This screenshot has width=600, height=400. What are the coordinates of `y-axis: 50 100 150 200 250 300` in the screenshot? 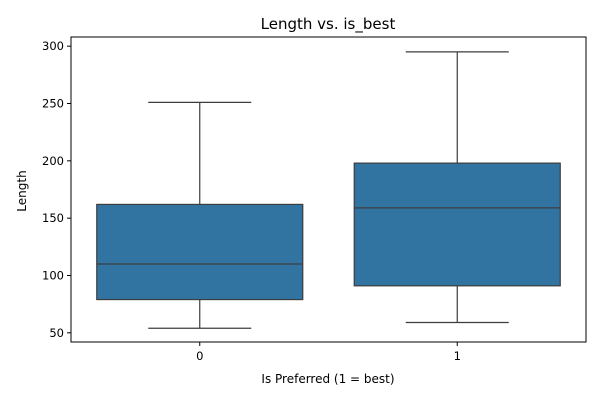 It's located at (56, 189).